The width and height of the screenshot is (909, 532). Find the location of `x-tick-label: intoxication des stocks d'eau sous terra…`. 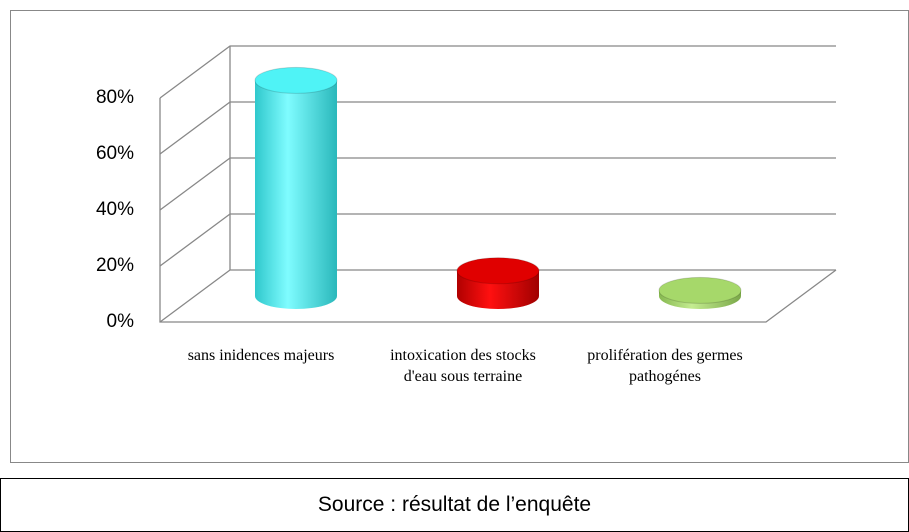

x-tick-label: intoxication des stocks d'eau sous terra… is located at coordinates (463, 366).